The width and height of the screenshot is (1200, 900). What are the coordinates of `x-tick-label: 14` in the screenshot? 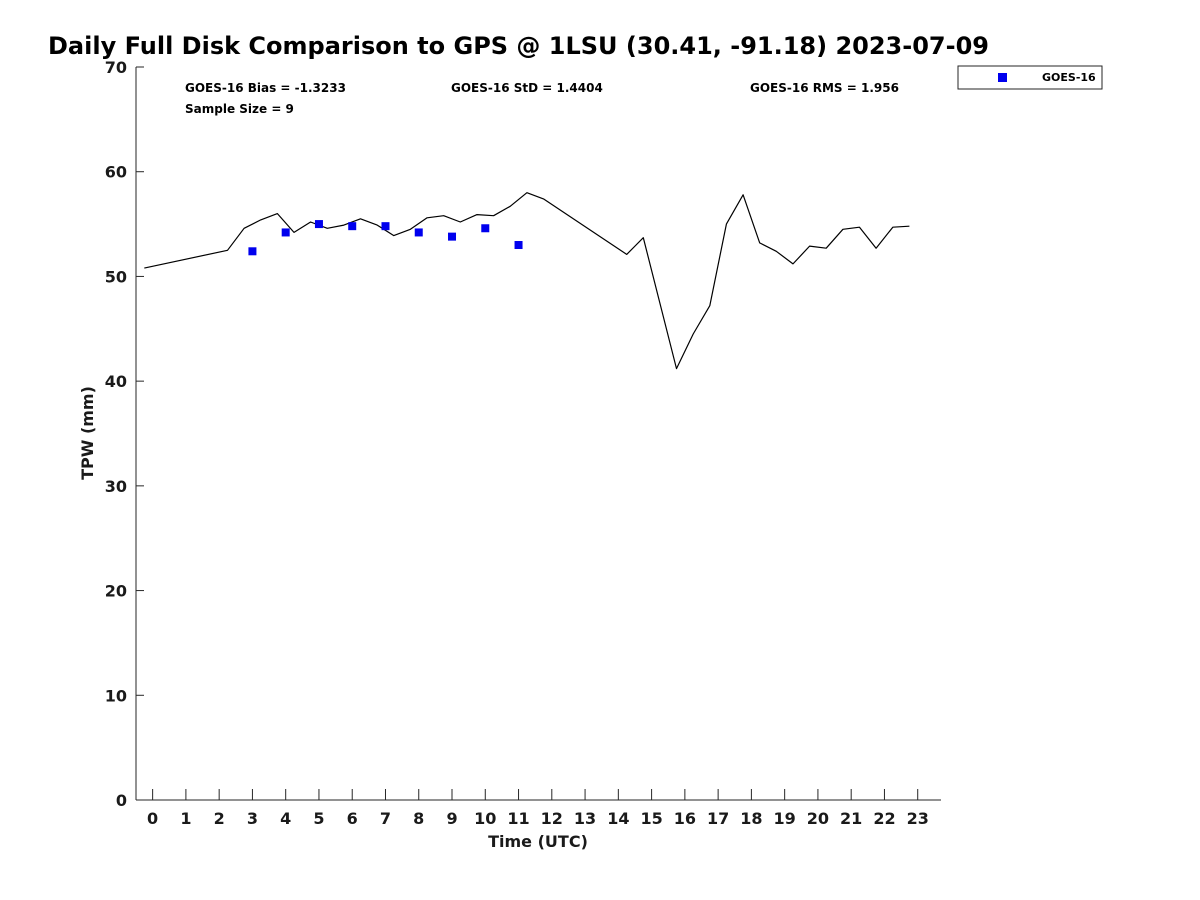 It's located at (618, 818).